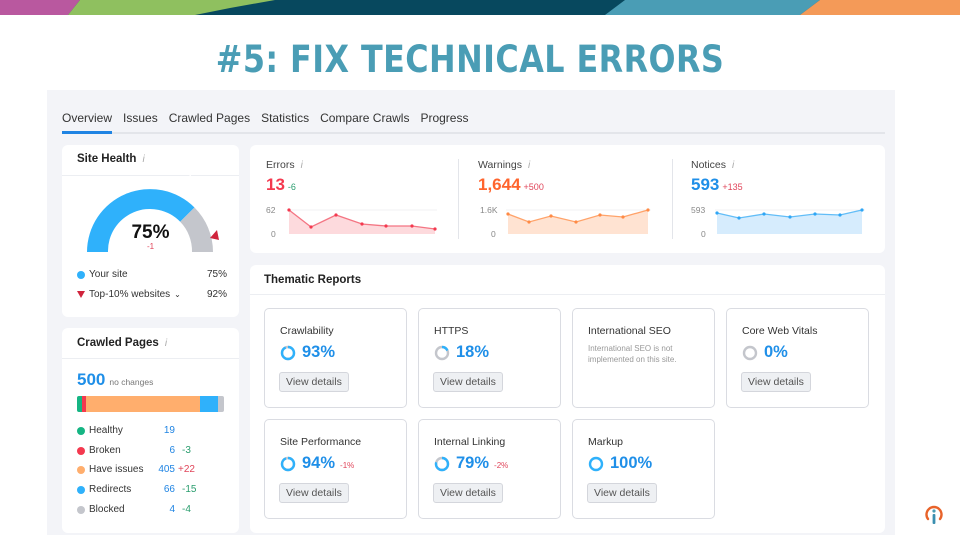 This screenshot has height=540, width=960. I want to click on report-change: -1%, so click(347, 465).